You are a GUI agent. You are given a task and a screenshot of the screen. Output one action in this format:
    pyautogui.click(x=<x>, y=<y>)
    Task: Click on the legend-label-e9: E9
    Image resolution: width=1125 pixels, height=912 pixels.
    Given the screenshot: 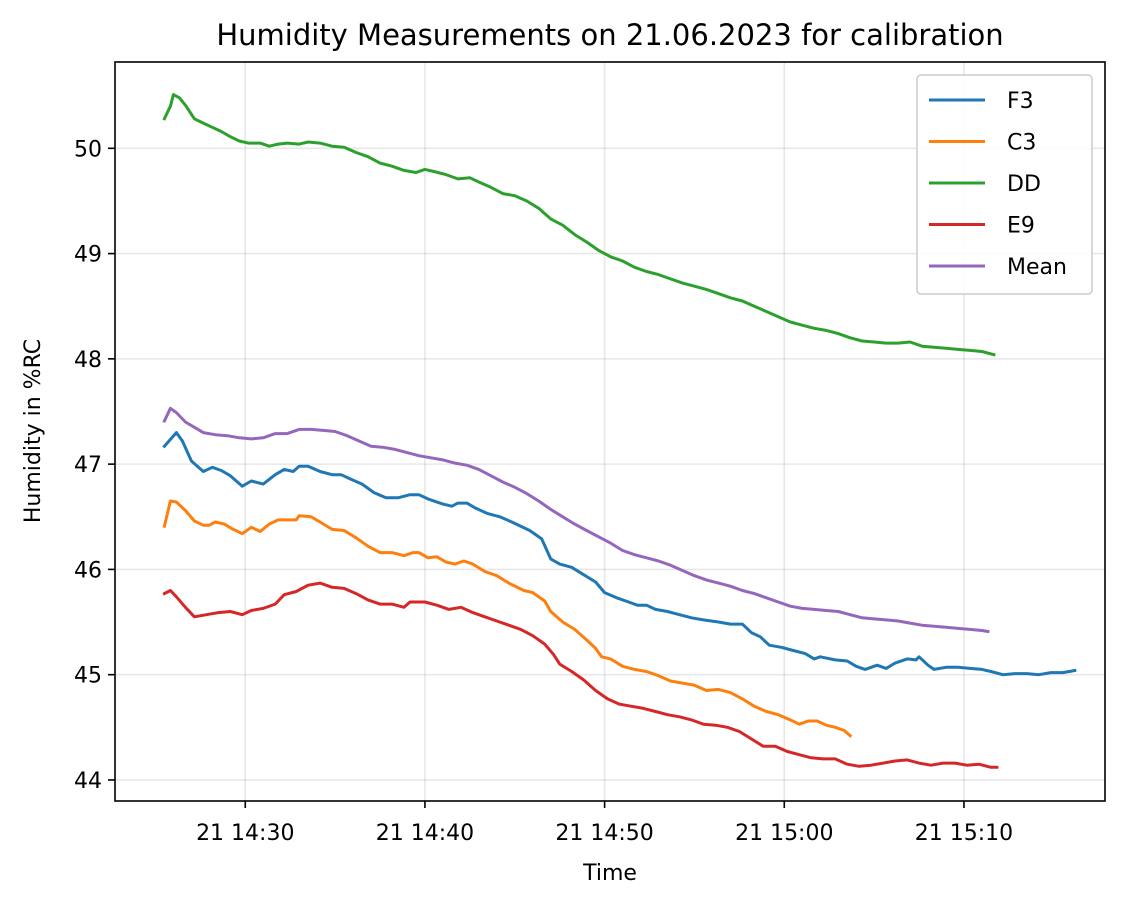 What is the action you would take?
    pyautogui.click(x=1021, y=226)
    